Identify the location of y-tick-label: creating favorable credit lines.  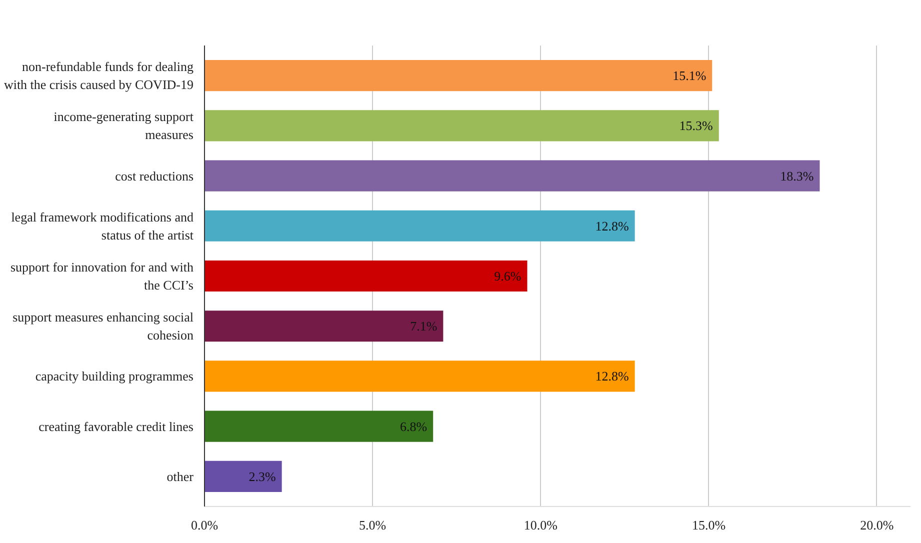
(116, 426).